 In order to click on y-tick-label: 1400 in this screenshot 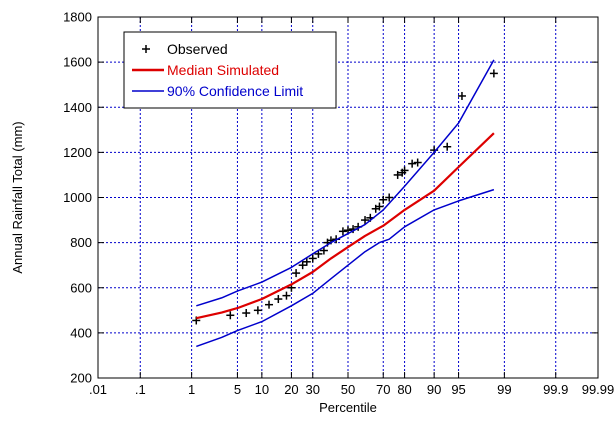, I will do `click(77, 107)`.